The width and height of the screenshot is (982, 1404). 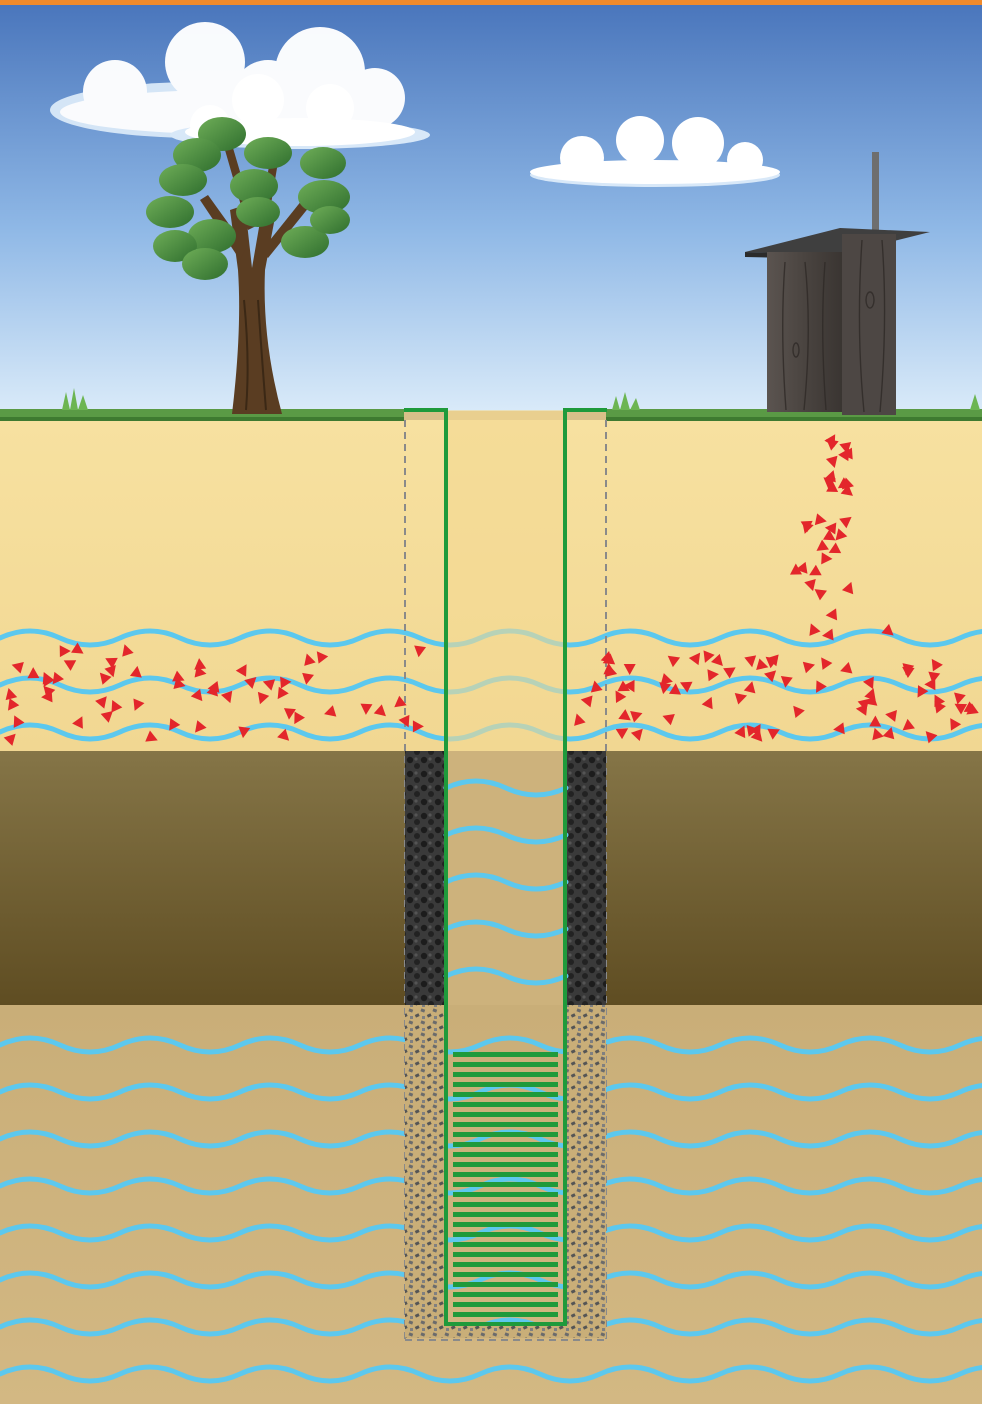 What do you see at coordinates (586, 1171) in the screenshot?
I see `gravel-pack-right` at bounding box center [586, 1171].